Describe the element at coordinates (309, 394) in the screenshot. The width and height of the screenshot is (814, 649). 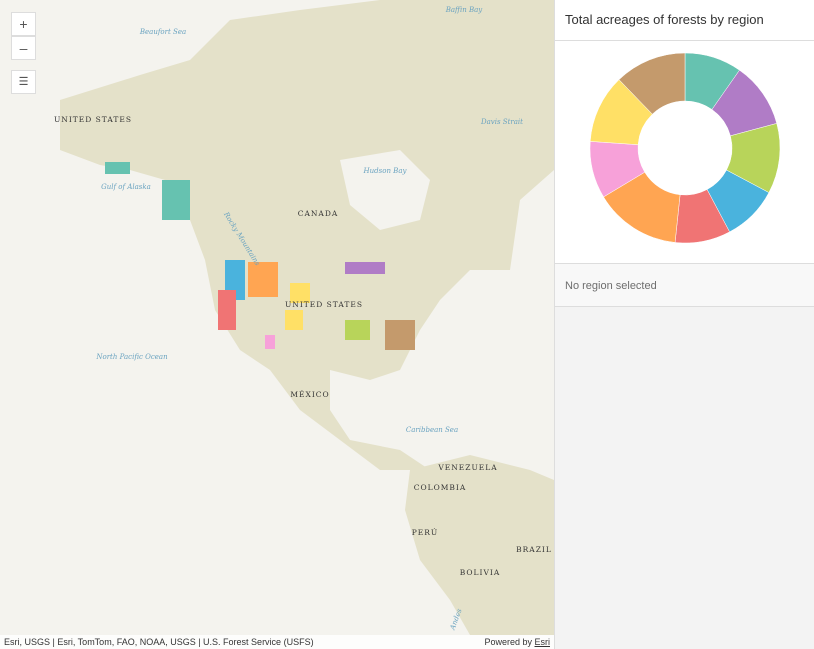
I see `map-label: MÉXICO` at that location.